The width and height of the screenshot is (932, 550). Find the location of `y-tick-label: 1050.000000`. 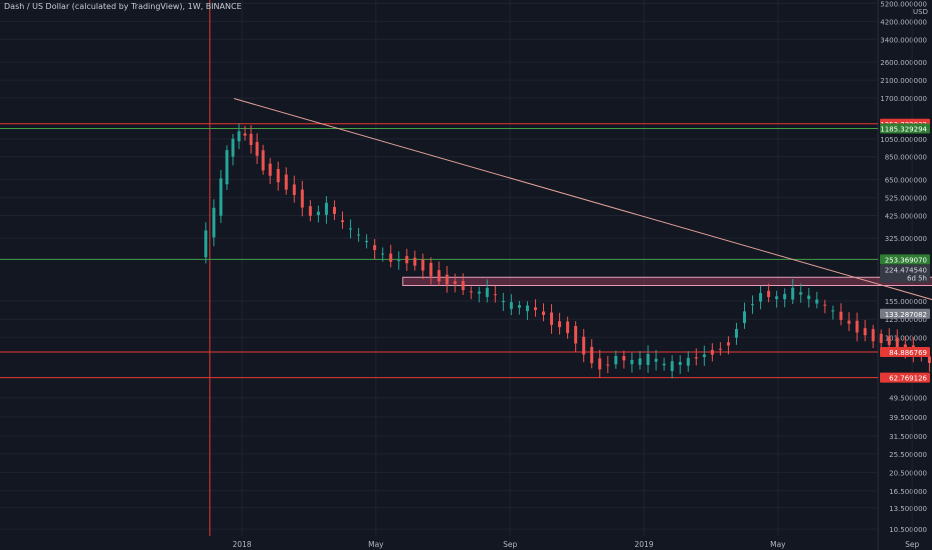

y-tick-label: 1050.000000 is located at coordinates (903, 140).